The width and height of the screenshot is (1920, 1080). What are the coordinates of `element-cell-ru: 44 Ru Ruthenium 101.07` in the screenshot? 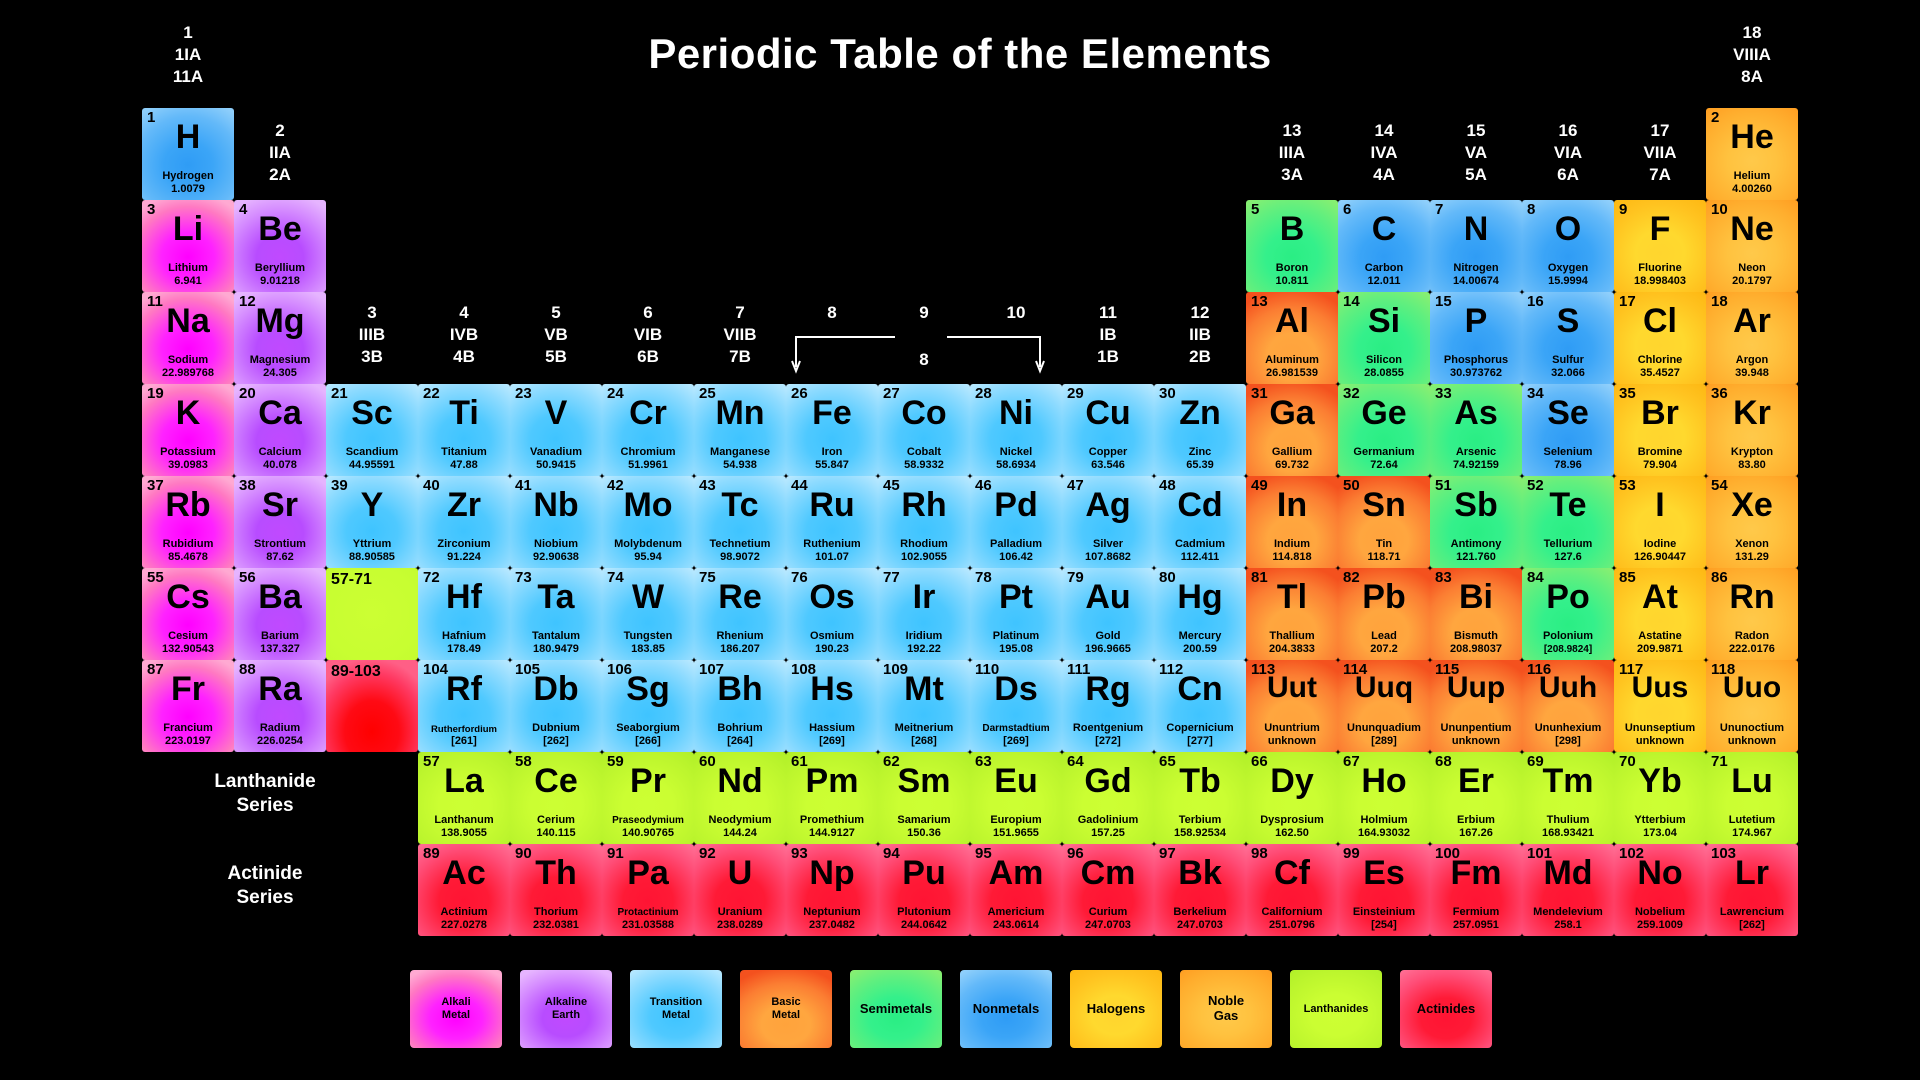 It's located at (832, 522).